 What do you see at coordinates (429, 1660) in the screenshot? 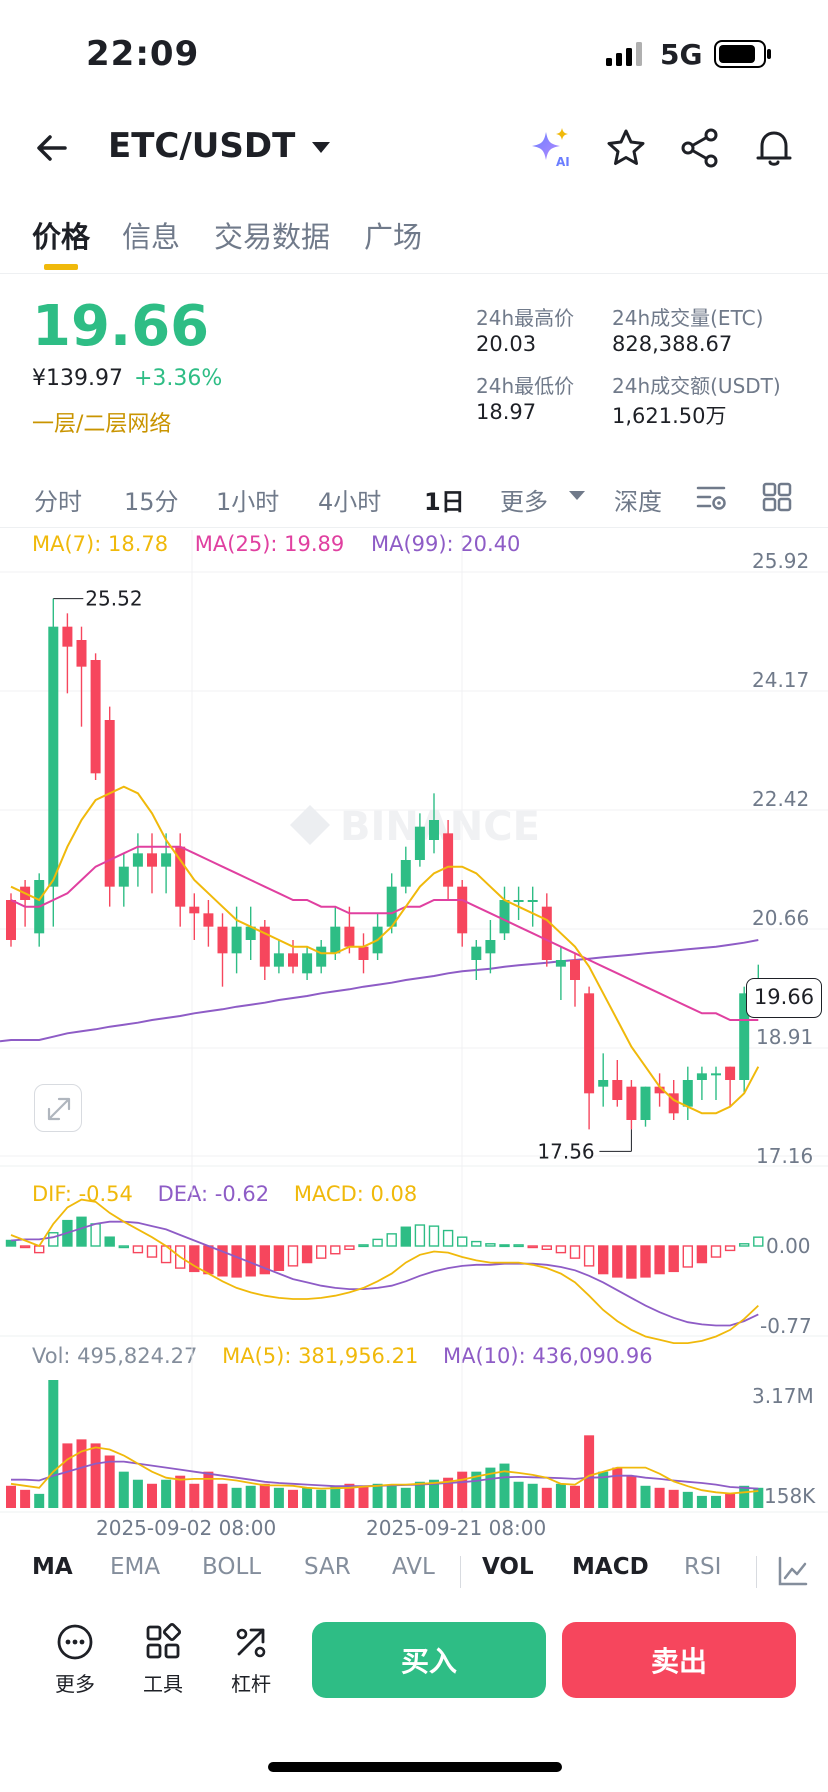
I see `buy-button: 买入` at bounding box center [429, 1660].